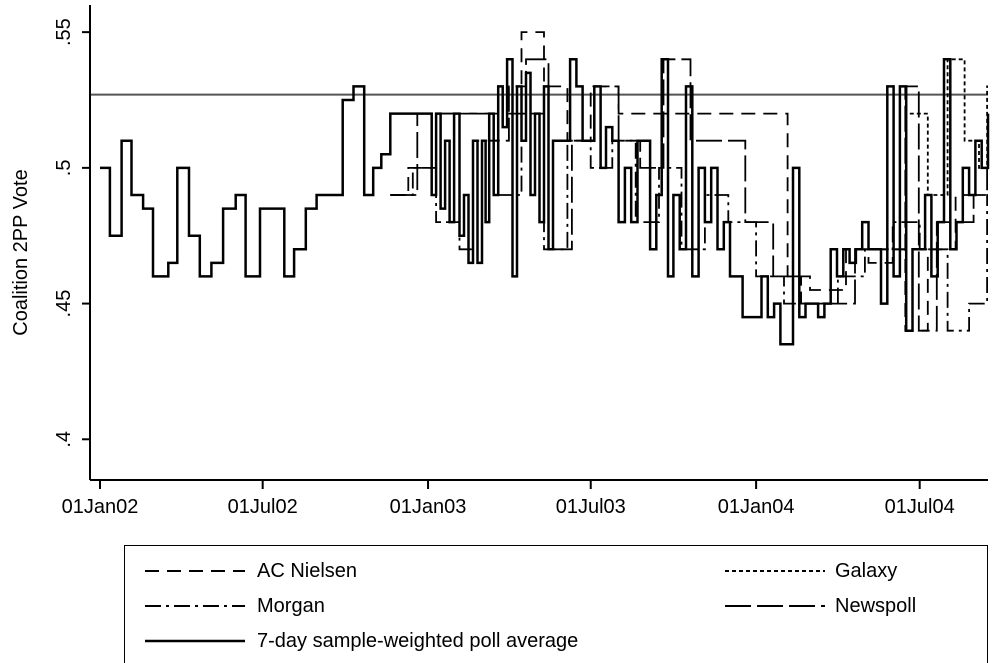  Describe the element at coordinates (775, 606) in the screenshot. I see `legend-swatch-newspoll` at that location.